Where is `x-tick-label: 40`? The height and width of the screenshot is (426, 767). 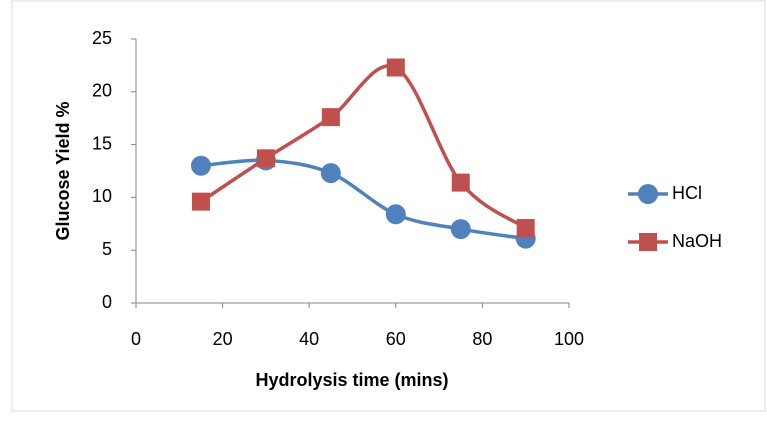 x-tick-label: 40 is located at coordinates (309, 339).